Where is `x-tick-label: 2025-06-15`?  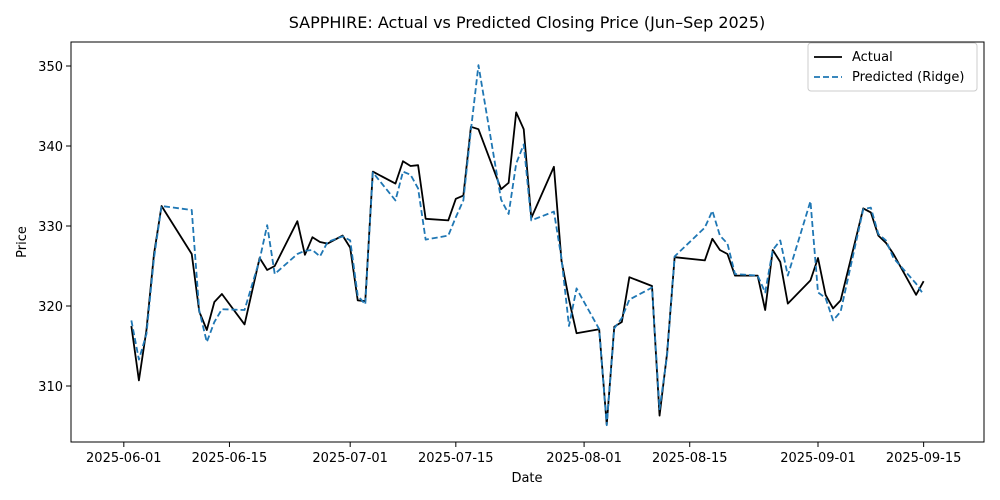
x-tick-label: 2025-06-15 is located at coordinates (230, 458).